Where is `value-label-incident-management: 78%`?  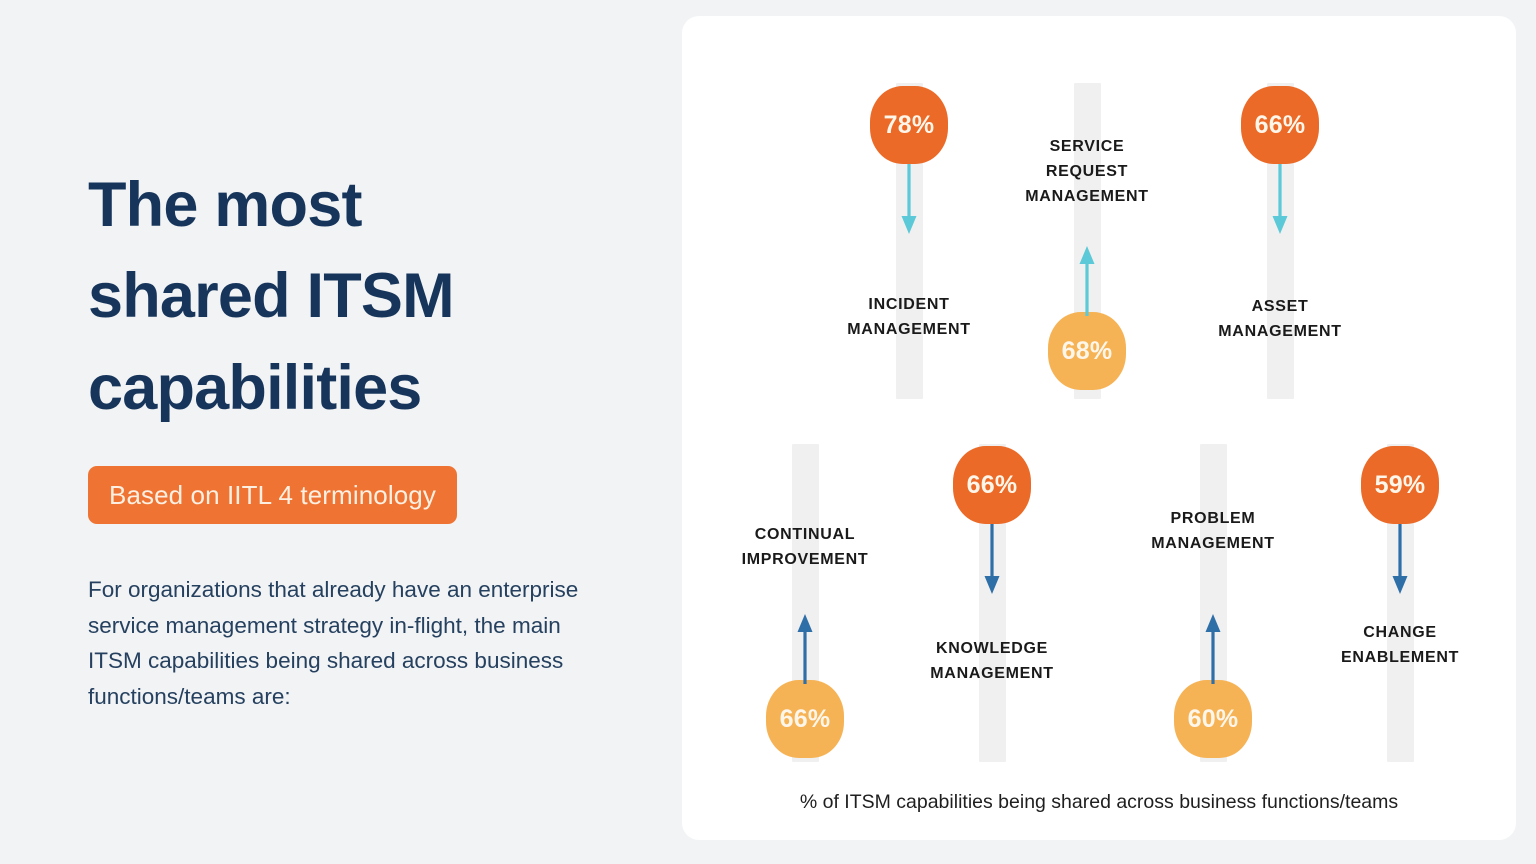 value-label-incident-management: 78% is located at coordinates (909, 124).